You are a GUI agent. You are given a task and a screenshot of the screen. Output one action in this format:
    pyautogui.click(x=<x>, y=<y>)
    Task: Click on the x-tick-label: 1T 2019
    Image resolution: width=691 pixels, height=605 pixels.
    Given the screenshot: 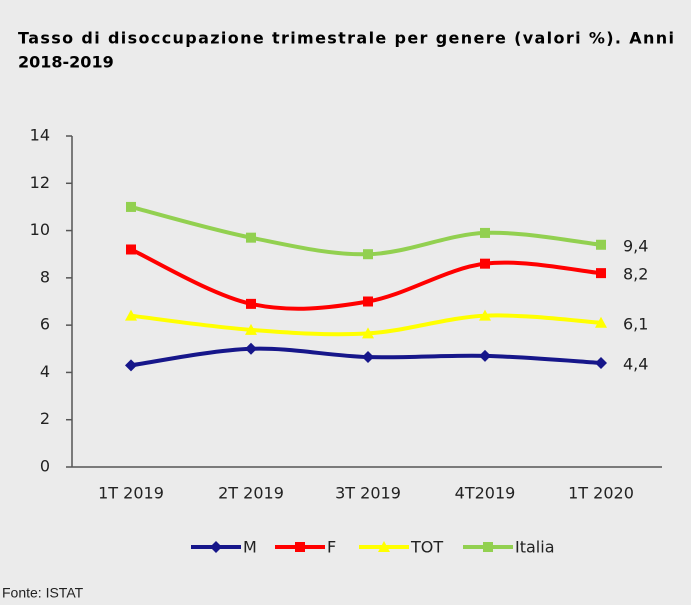 What is the action you would take?
    pyautogui.click(x=131, y=493)
    